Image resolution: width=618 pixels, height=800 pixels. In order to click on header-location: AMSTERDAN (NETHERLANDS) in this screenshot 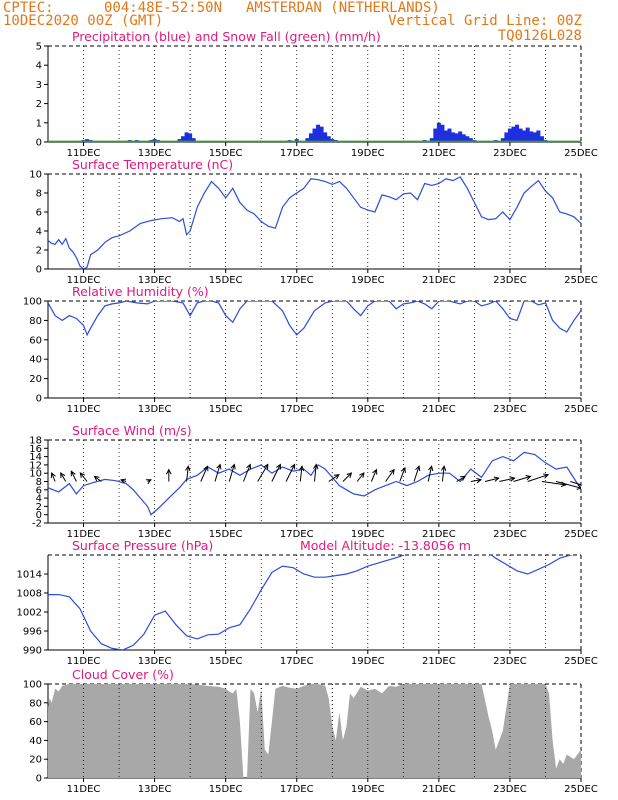, I will do `click(343, 8)`.